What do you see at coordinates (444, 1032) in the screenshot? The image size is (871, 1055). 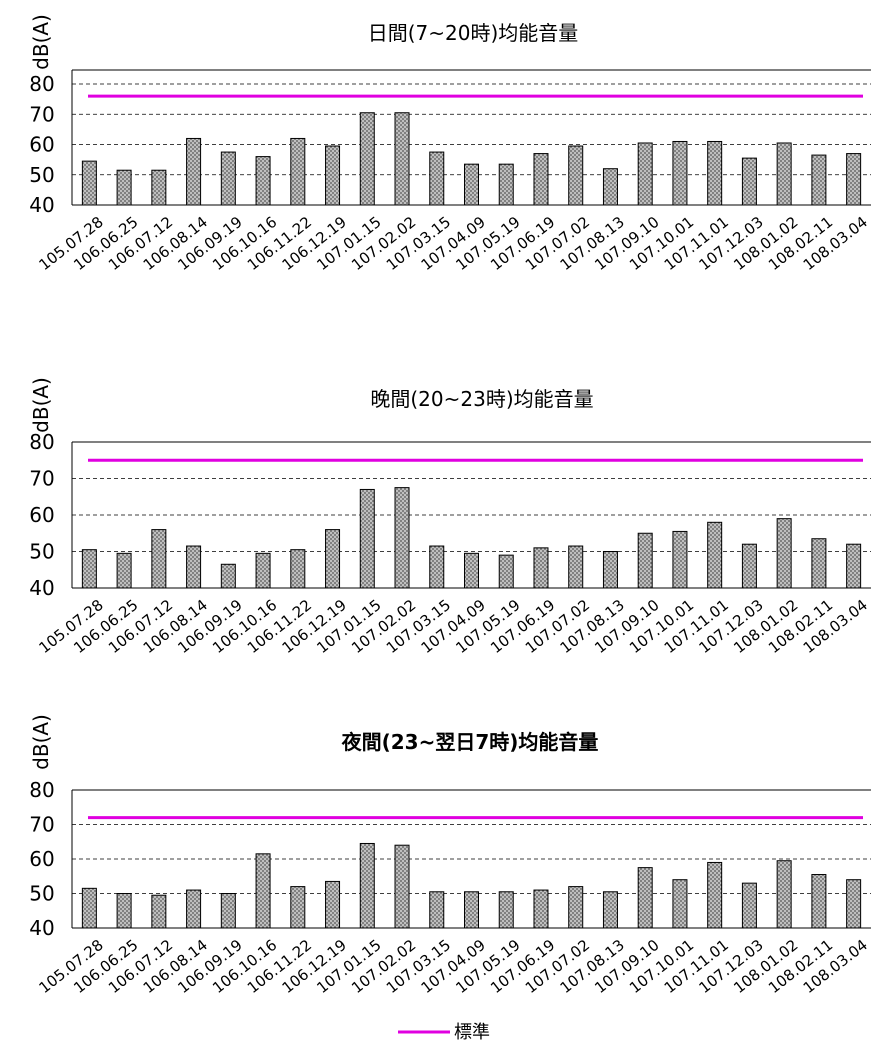 I see `legend: 標準` at bounding box center [444, 1032].